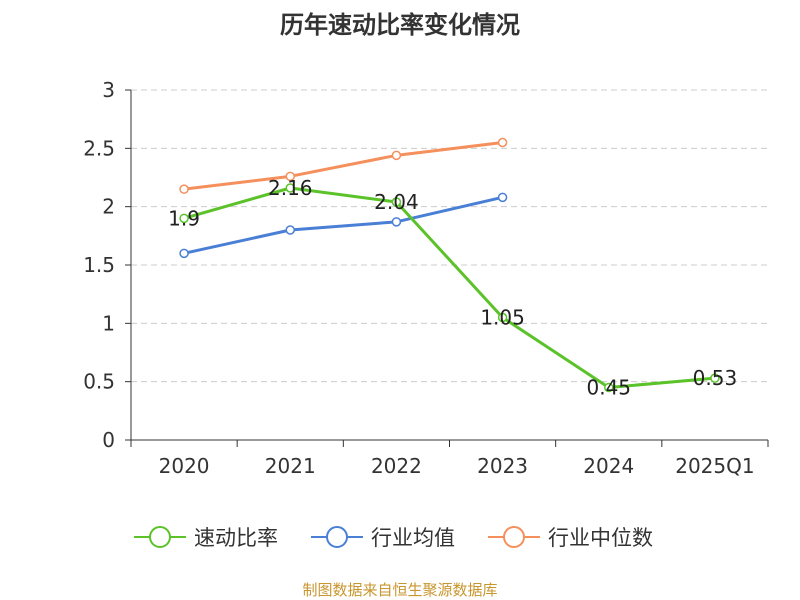 This screenshot has height=600, width=800. I want to click on x-tick-label: 2025Q1, so click(714, 466).